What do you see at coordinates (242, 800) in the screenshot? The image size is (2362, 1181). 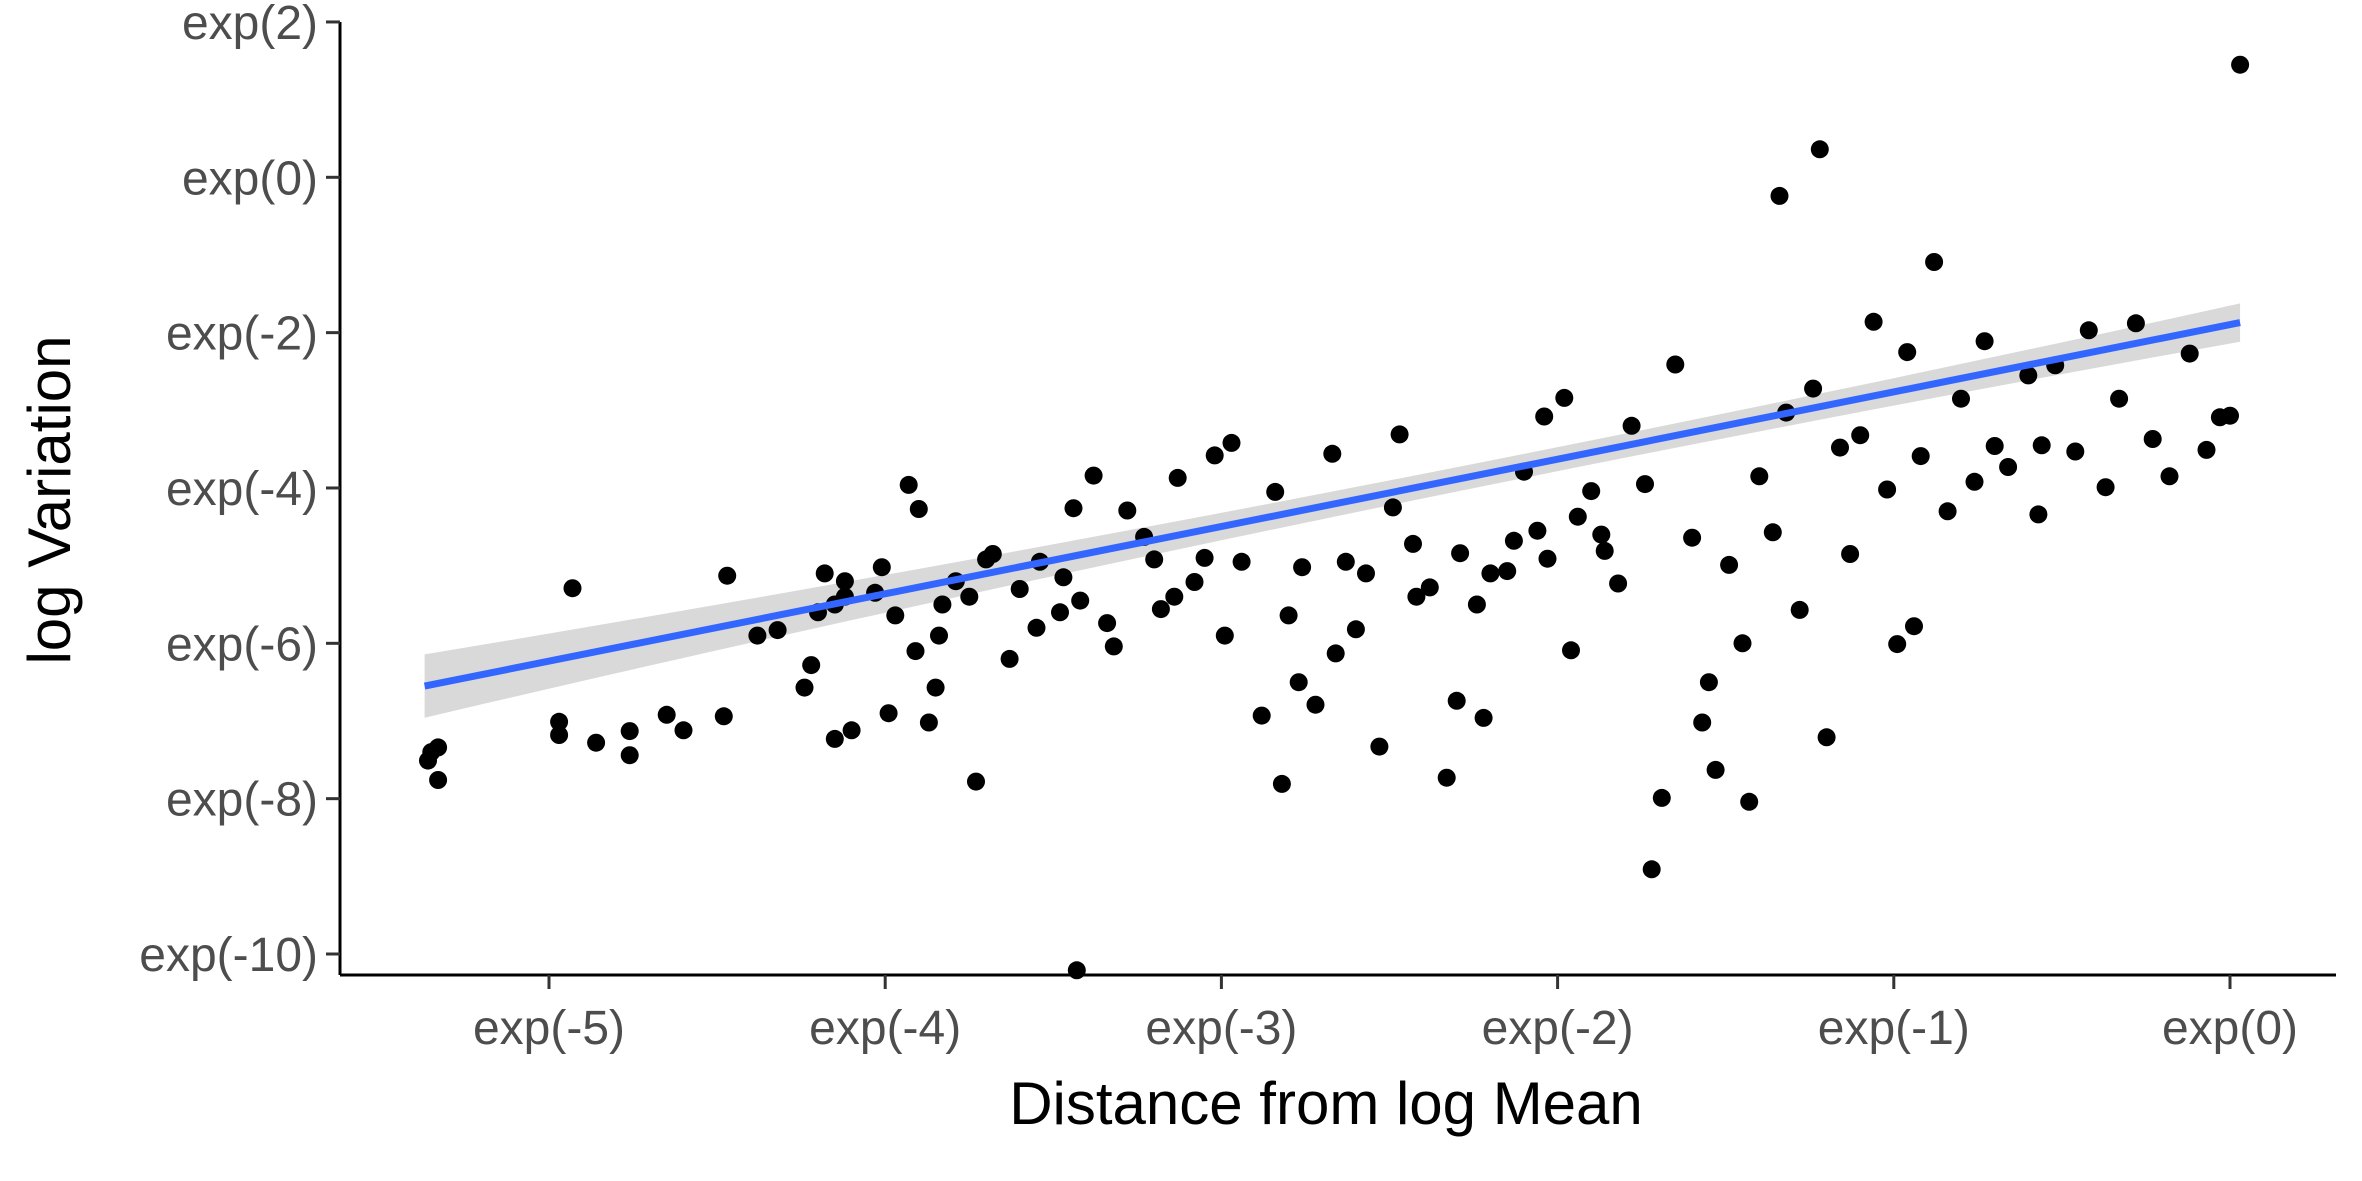 I see `y-tick-label: exp(-8)` at bounding box center [242, 800].